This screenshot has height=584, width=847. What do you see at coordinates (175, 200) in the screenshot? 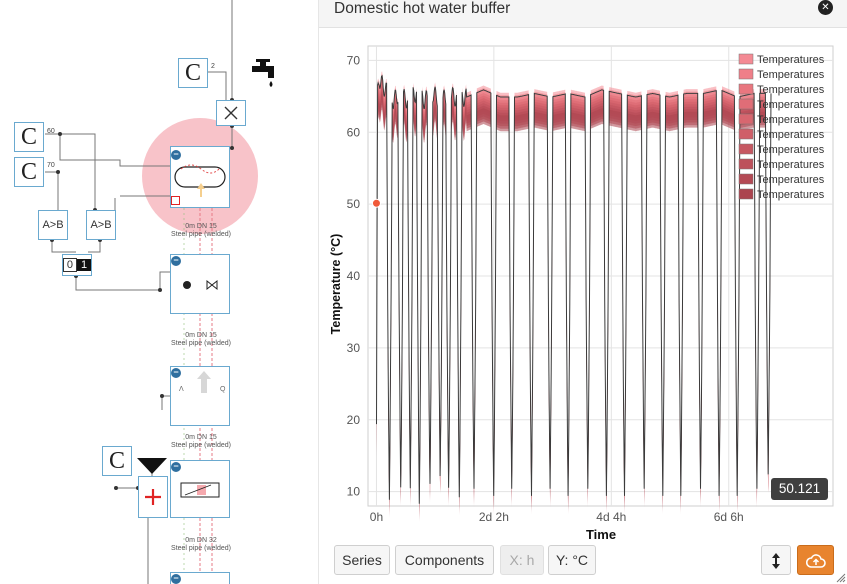
I see `sensor-icon` at bounding box center [175, 200].